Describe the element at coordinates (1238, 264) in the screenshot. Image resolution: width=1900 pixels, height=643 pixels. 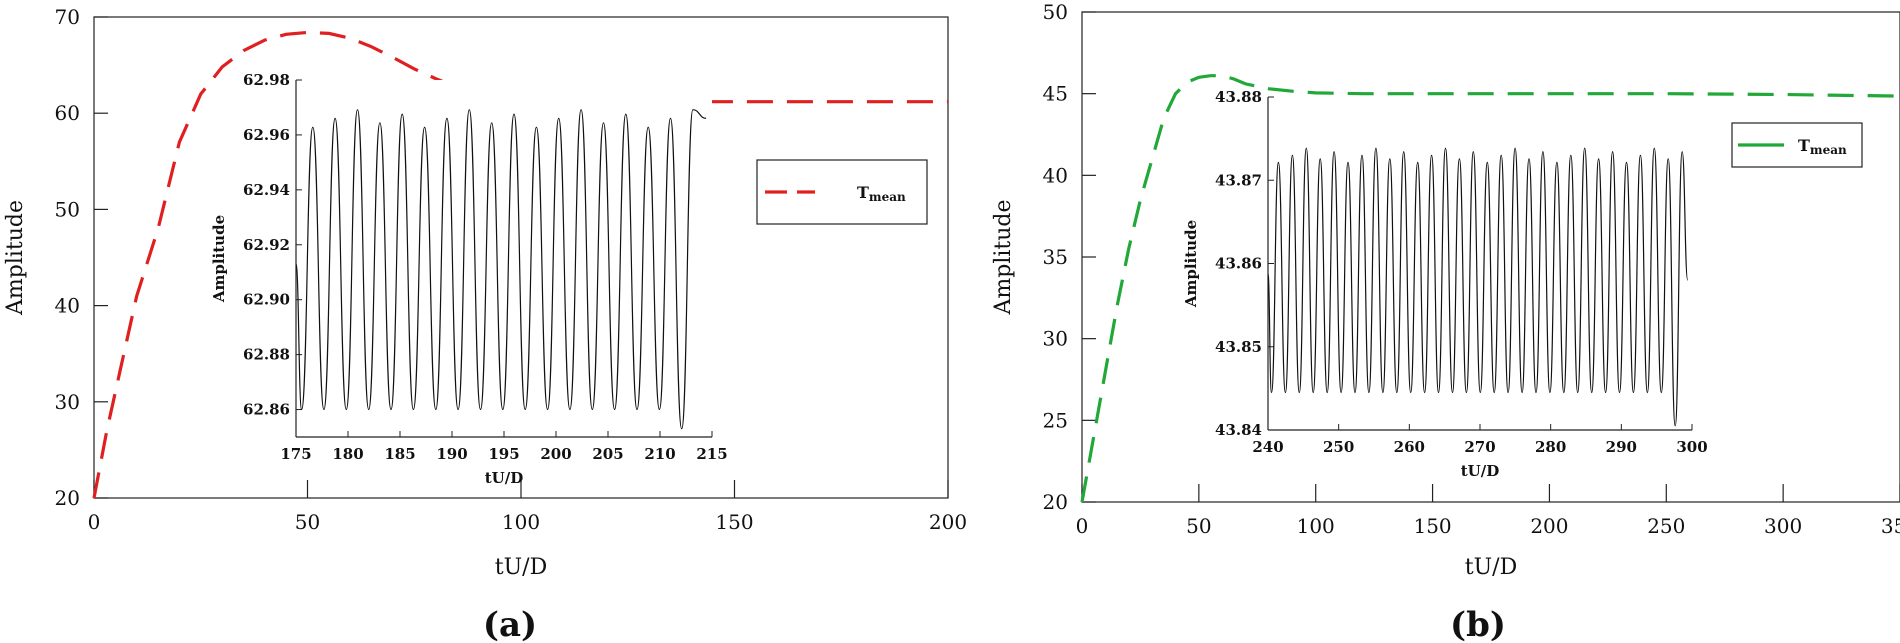
I see `inset-y-tick-label: 43.86` at that location.